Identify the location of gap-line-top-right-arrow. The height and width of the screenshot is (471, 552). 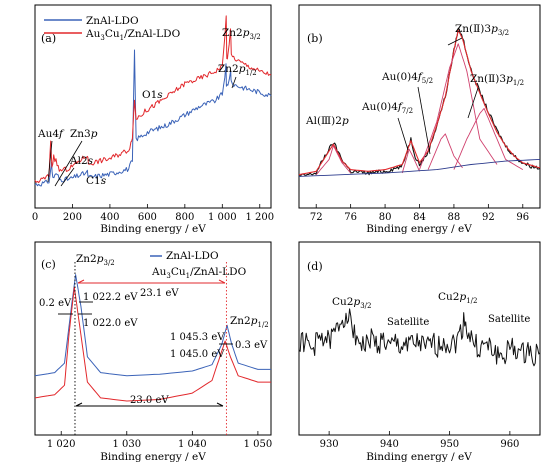
(222, 281).